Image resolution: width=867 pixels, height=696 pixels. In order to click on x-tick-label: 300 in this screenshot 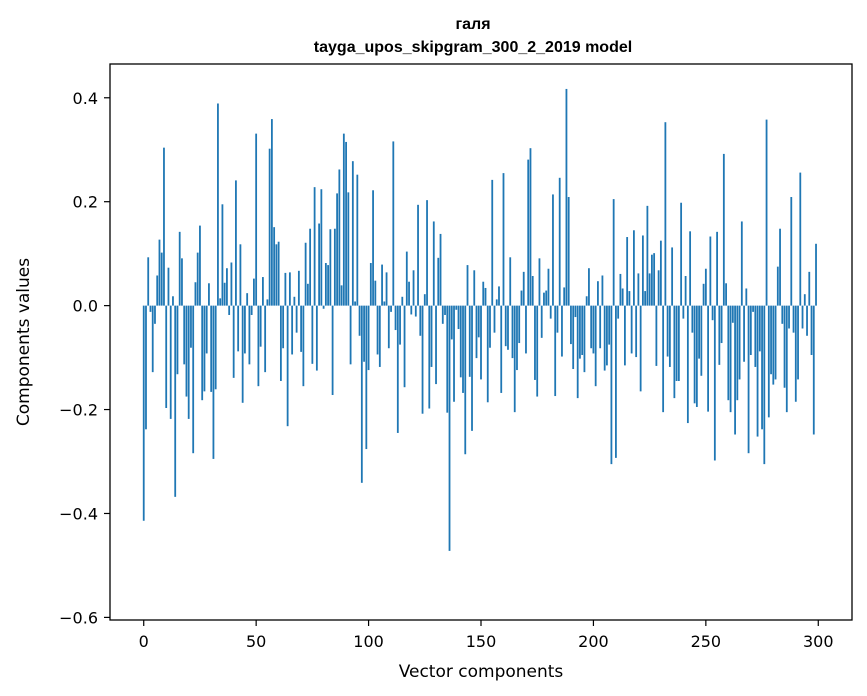, I will do `click(818, 641)`.